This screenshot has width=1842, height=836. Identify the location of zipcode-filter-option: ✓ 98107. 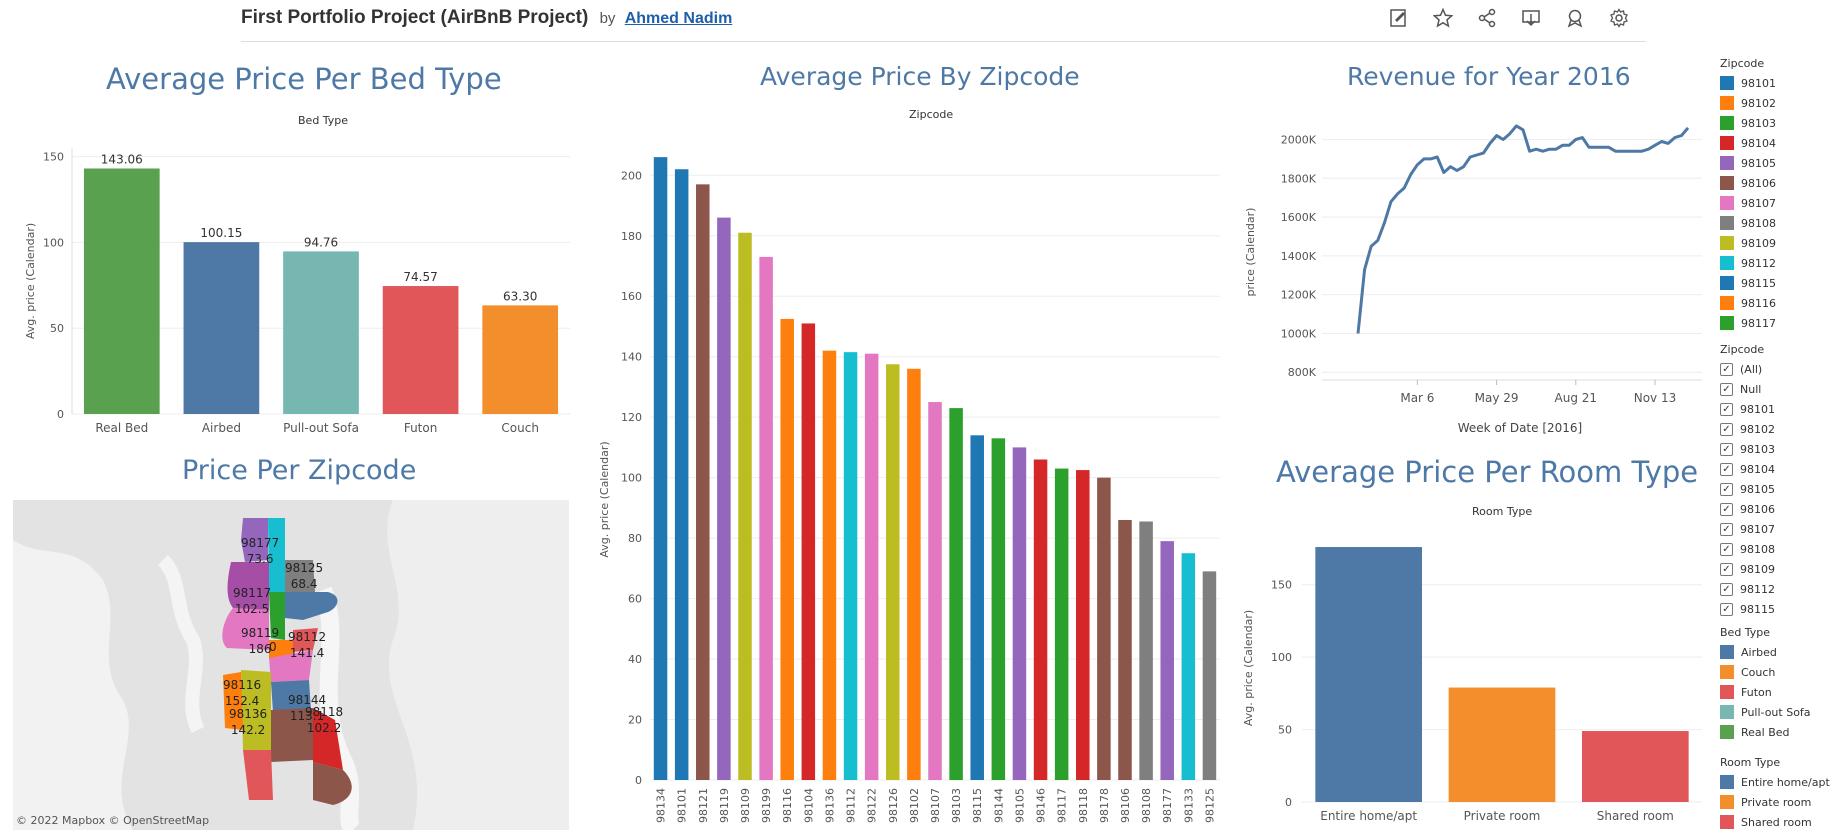
(1747, 529).